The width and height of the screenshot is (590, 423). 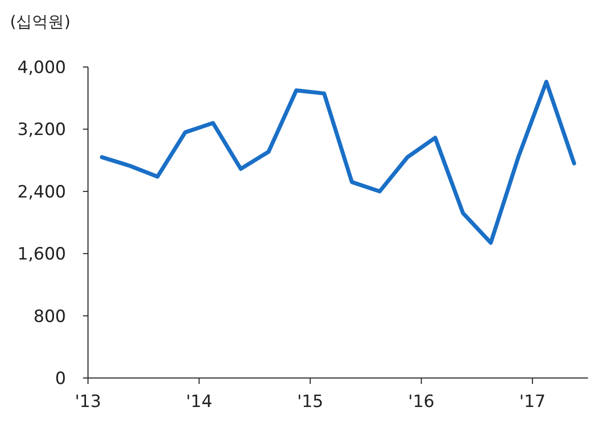 What do you see at coordinates (60, 379) in the screenshot?
I see `y-tick-label: 0` at bounding box center [60, 379].